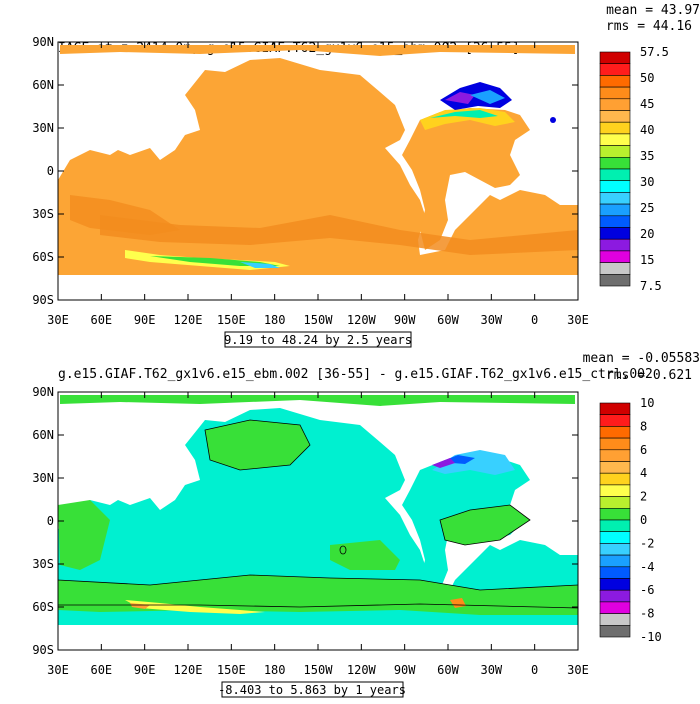  What do you see at coordinates (647, 614) in the screenshot?
I see `colorbar-label: -8` at bounding box center [647, 614].